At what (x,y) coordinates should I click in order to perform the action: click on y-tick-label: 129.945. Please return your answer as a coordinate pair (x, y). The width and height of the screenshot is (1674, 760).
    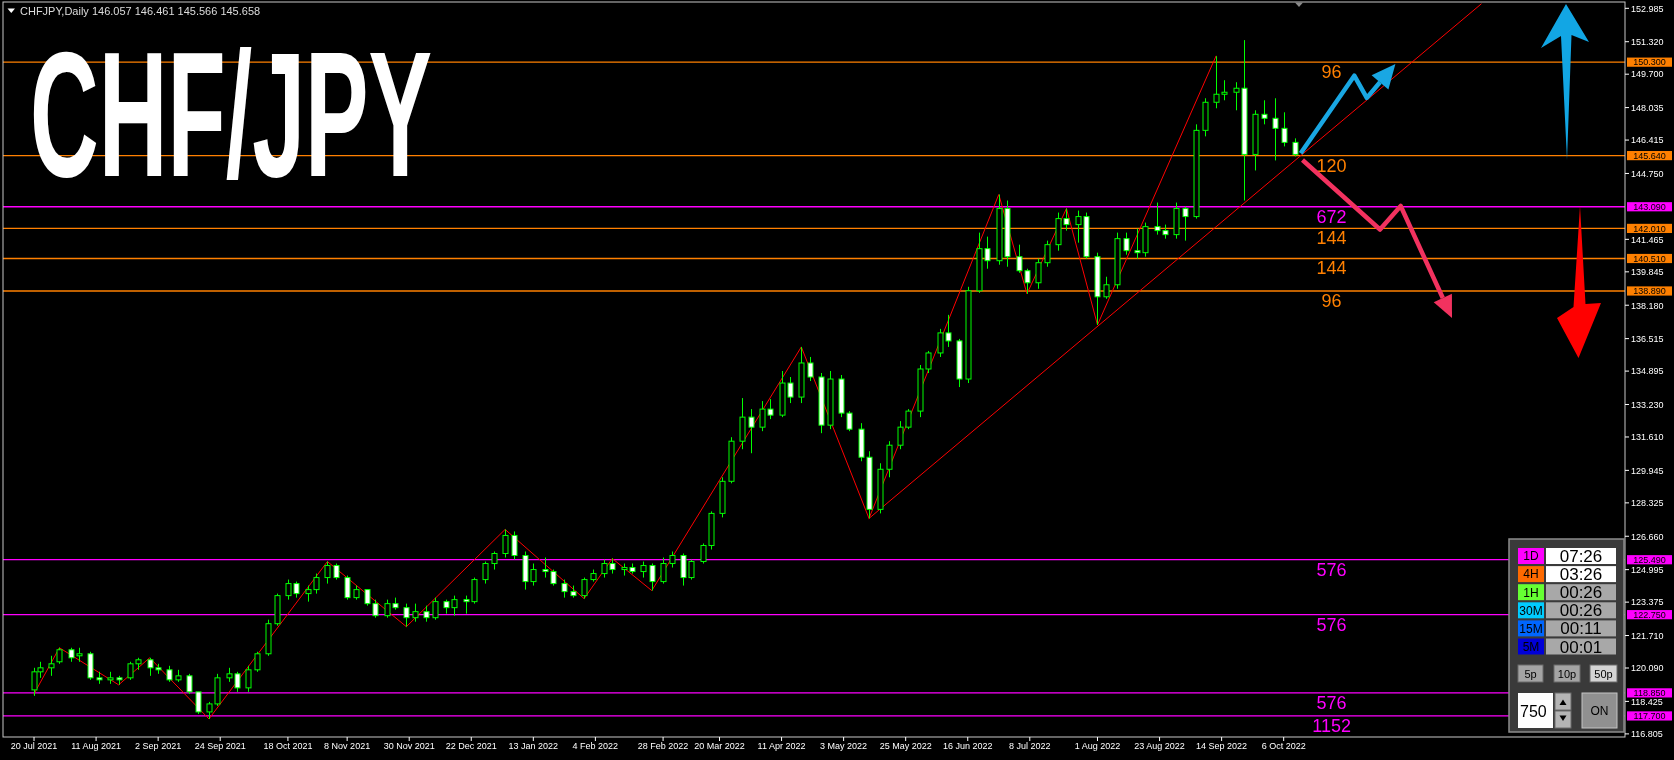
    Looking at the image, I should click on (1647, 470).